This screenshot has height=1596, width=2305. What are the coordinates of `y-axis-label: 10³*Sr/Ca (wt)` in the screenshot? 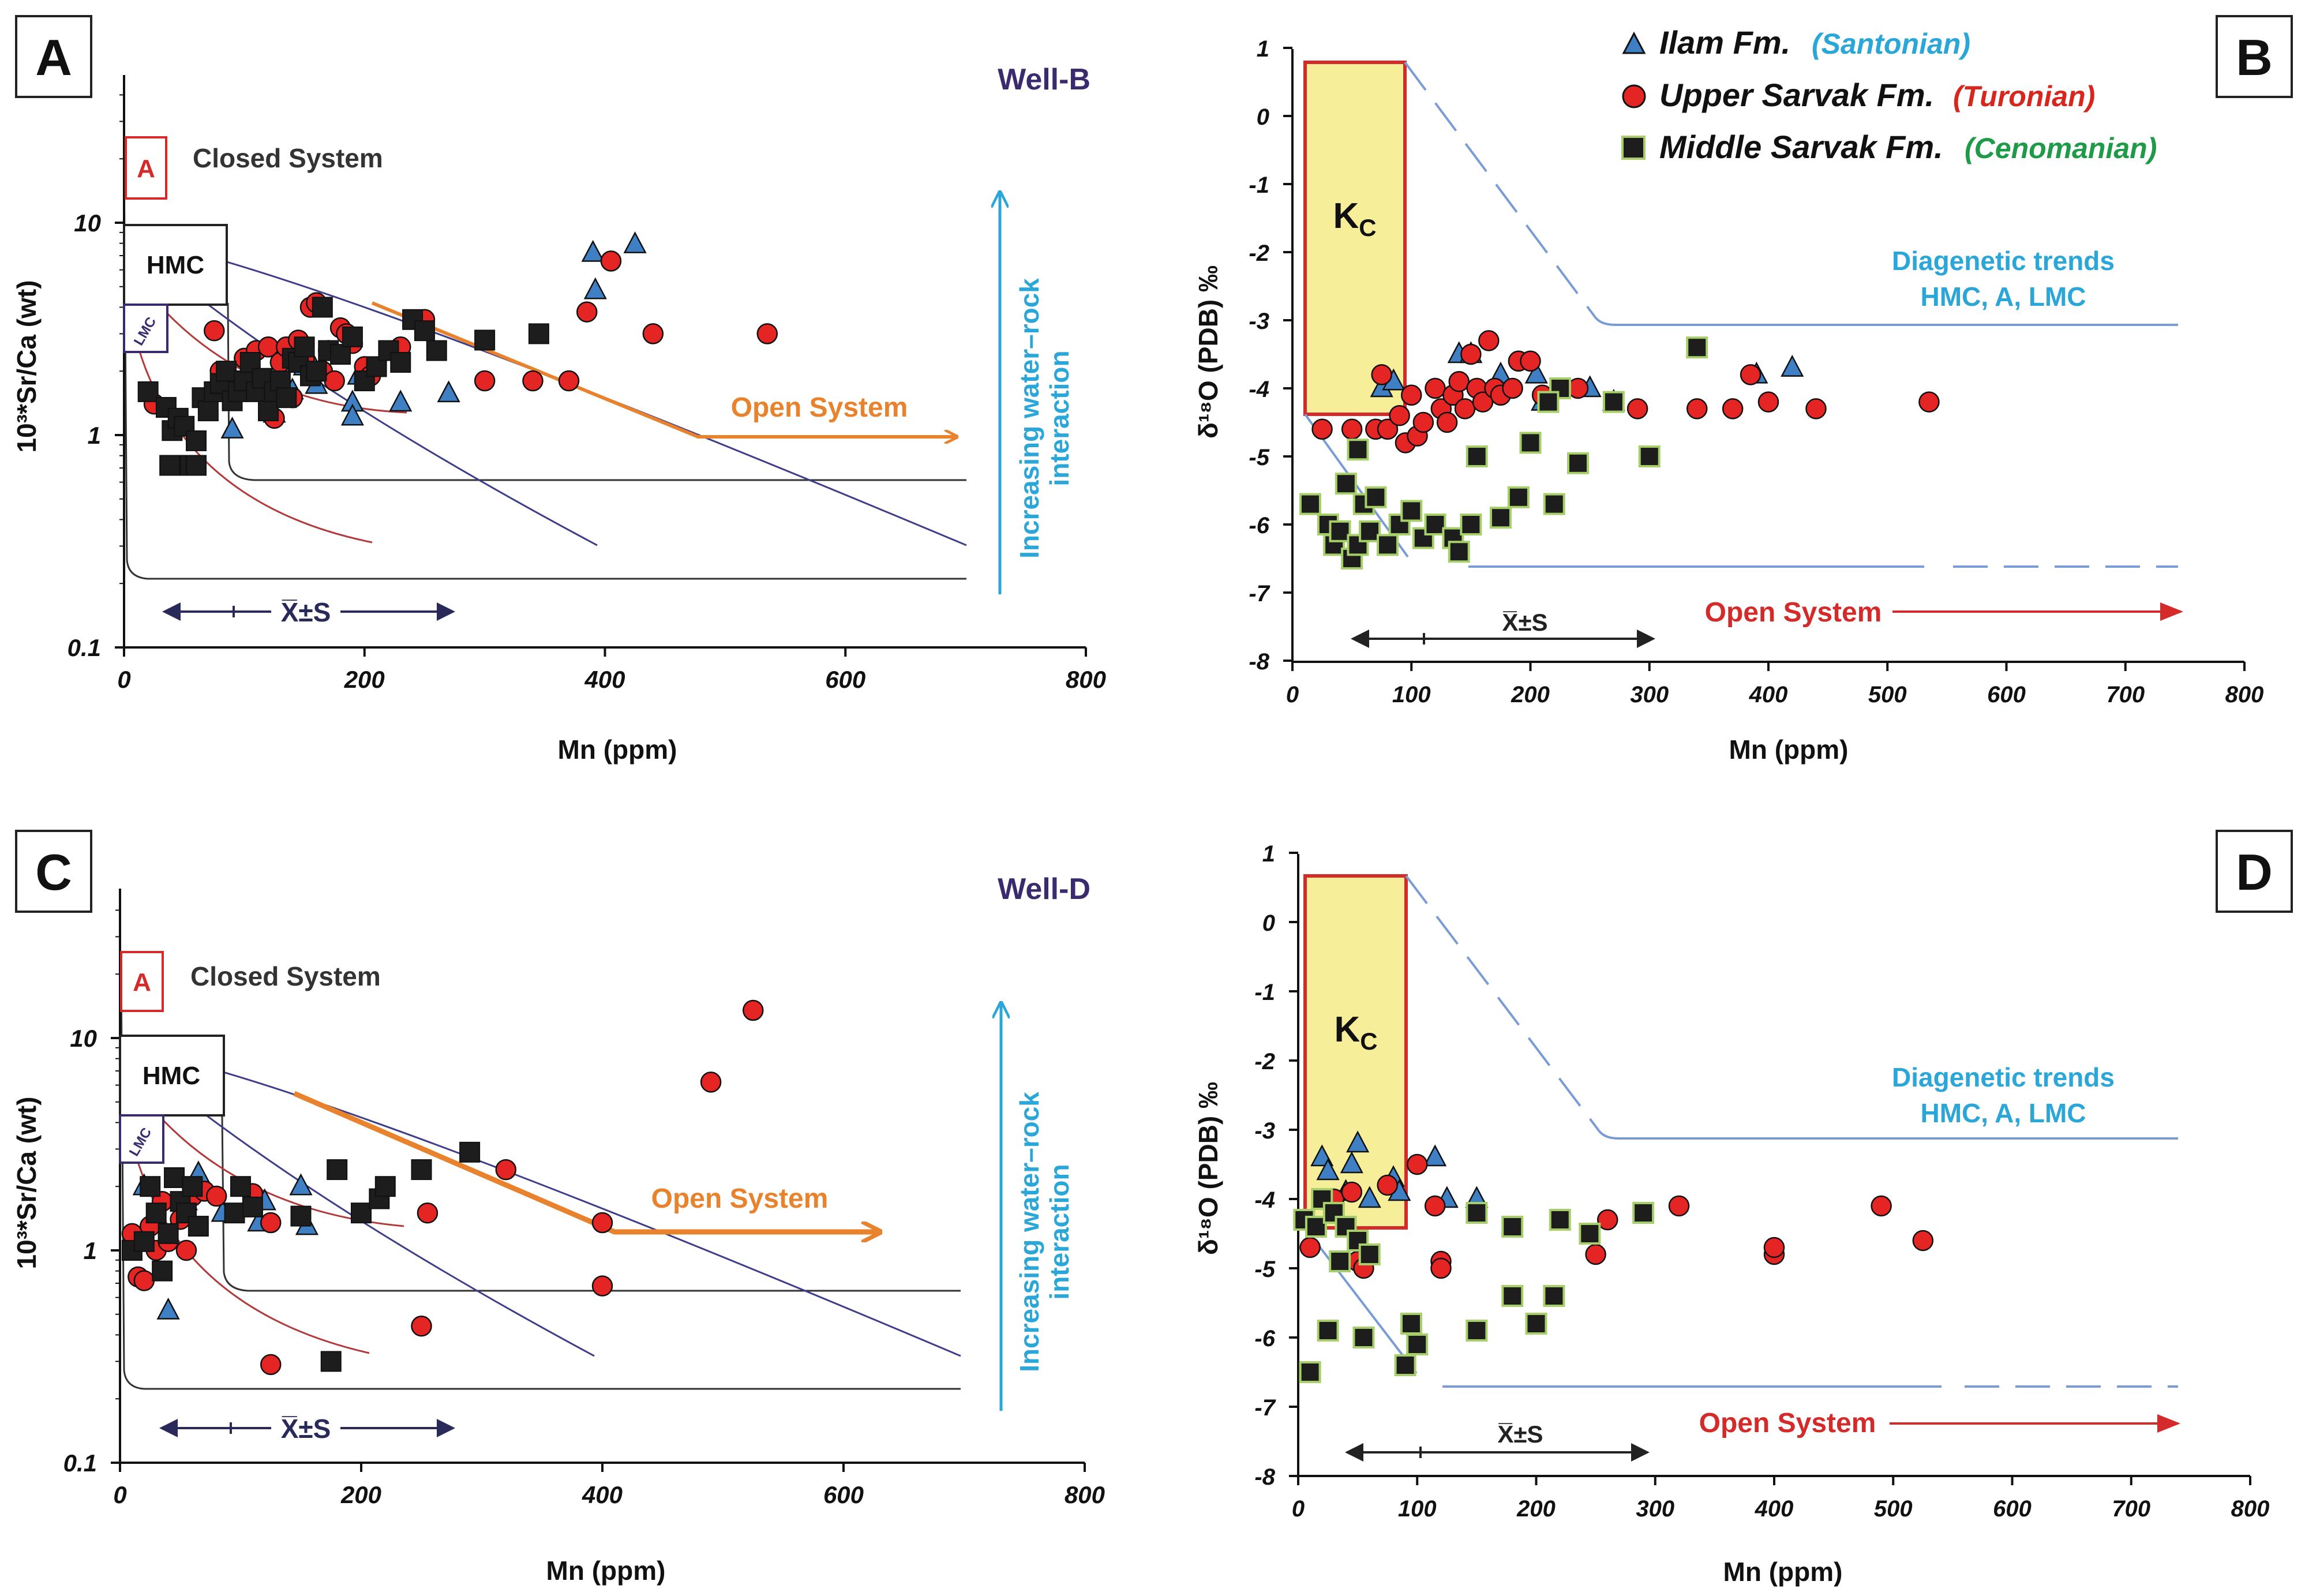 It's located at (27, 1182).